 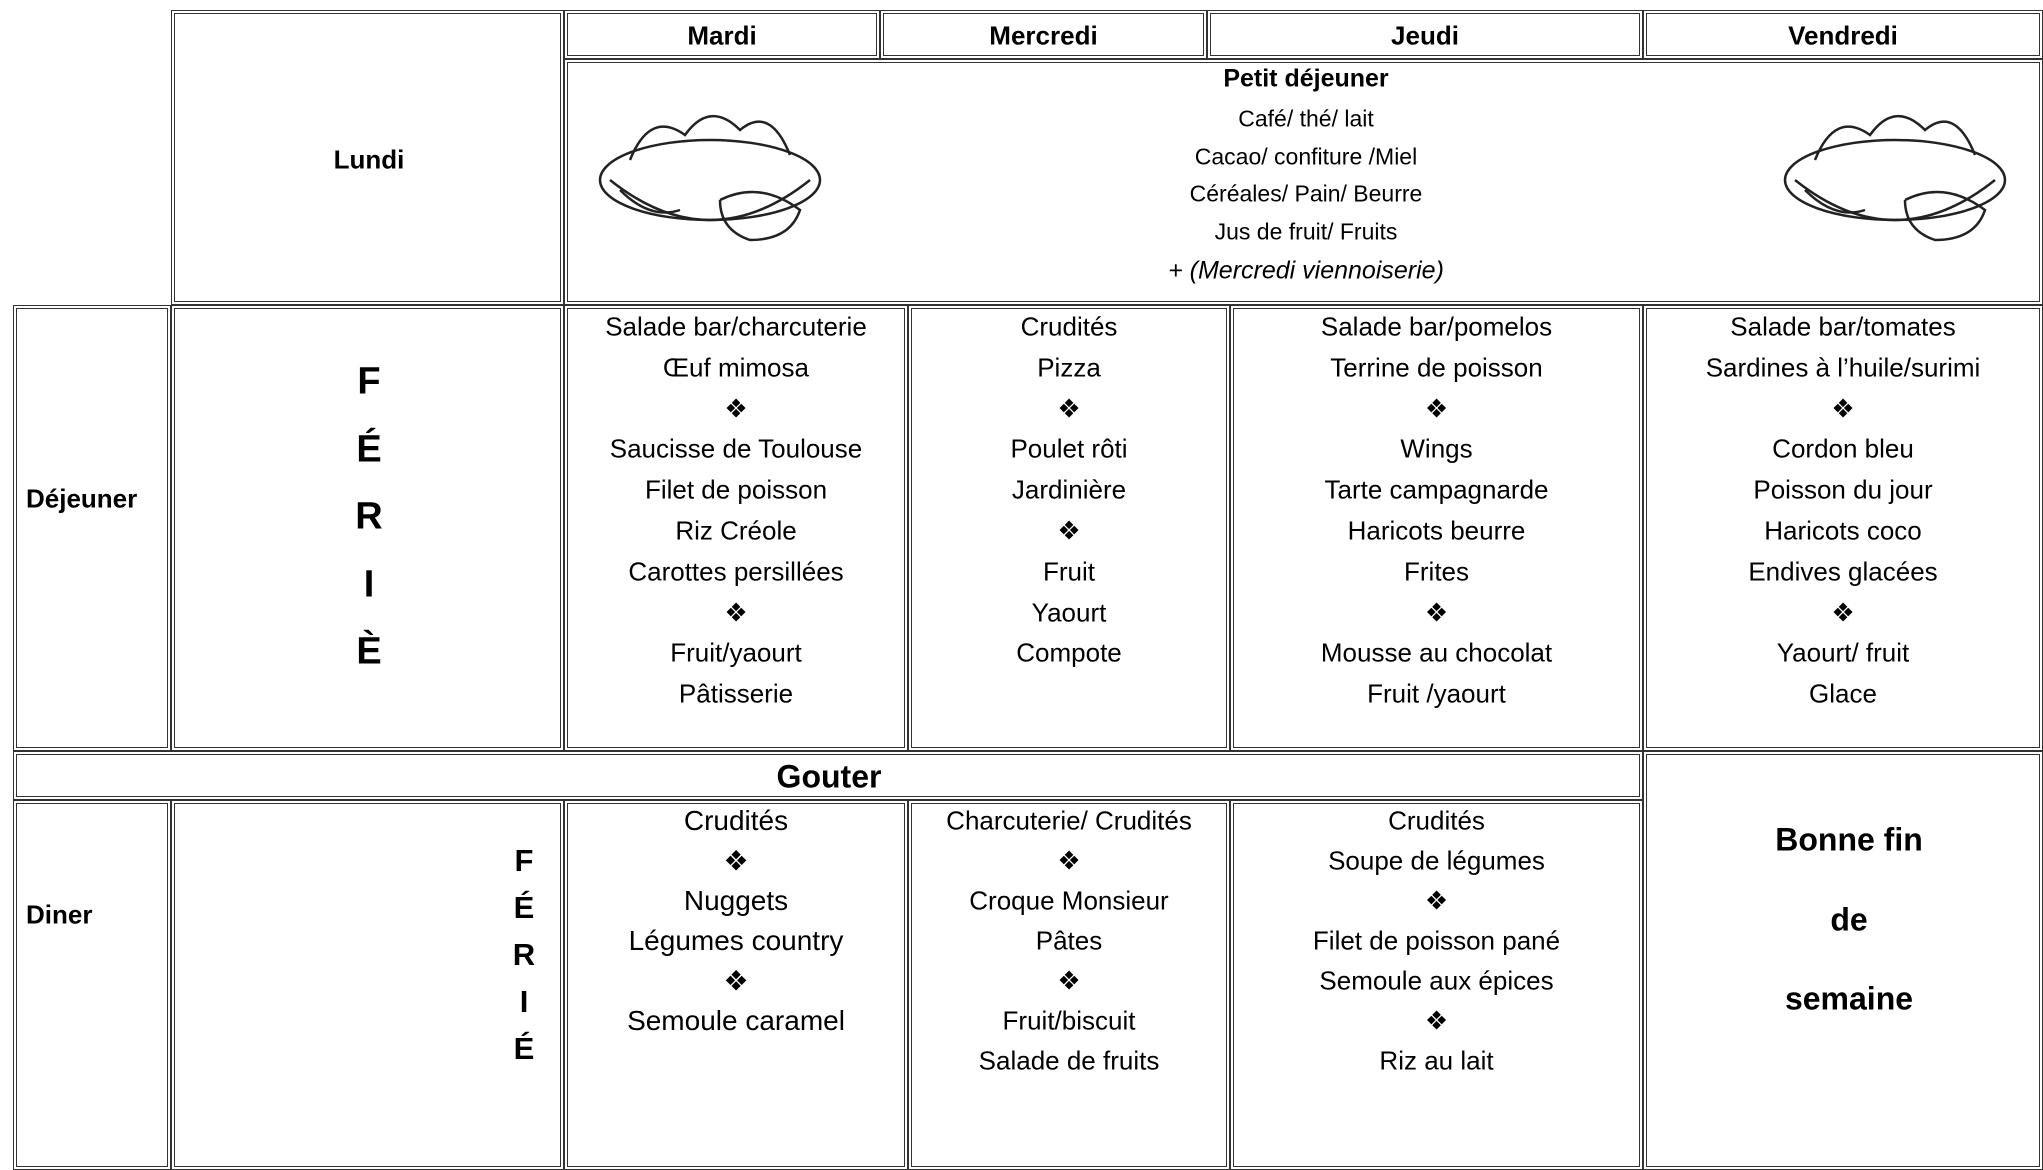 What do you see at coordinates (367, 985) in the screenshot?
I see `lundi-dinner-cell` at bounding box center [367, 985].